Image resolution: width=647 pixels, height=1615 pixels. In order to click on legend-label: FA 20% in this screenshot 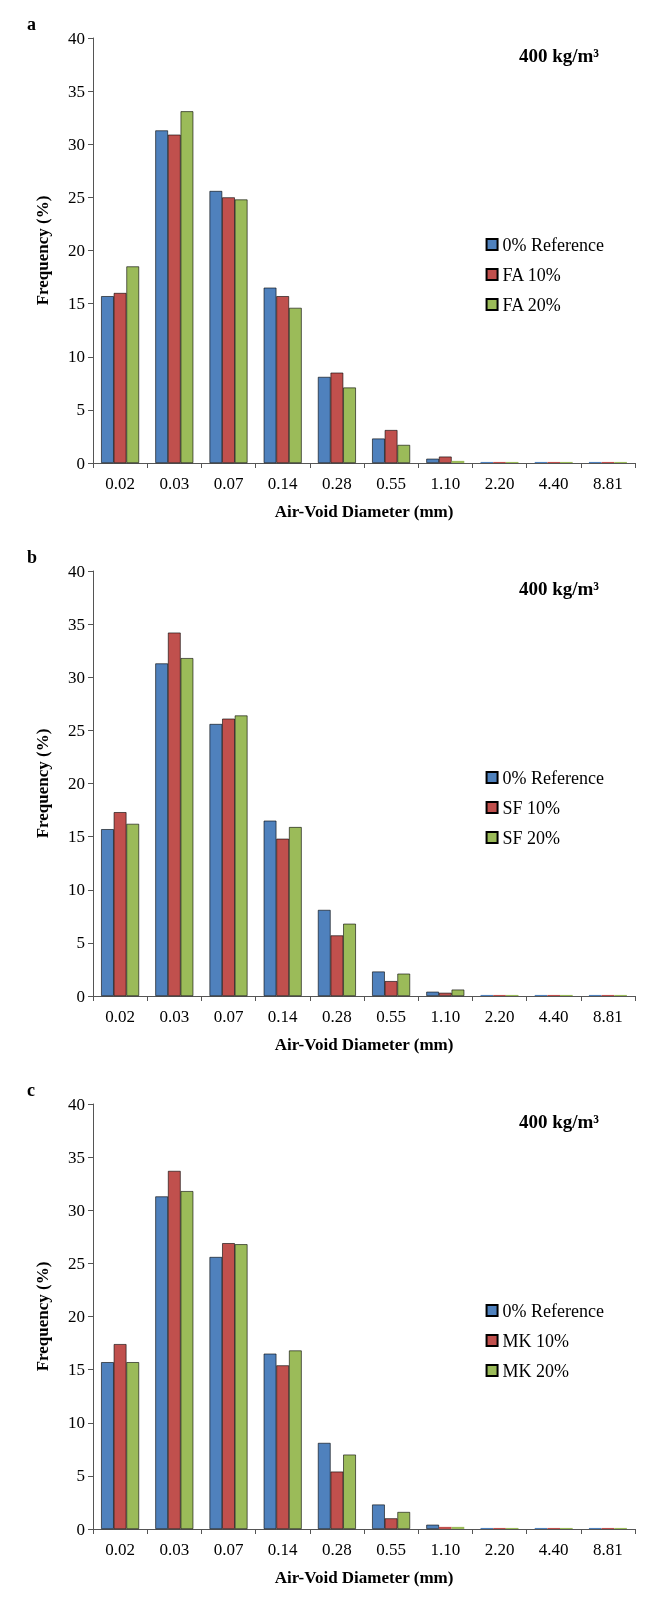, I will do `click(531, 304)`.